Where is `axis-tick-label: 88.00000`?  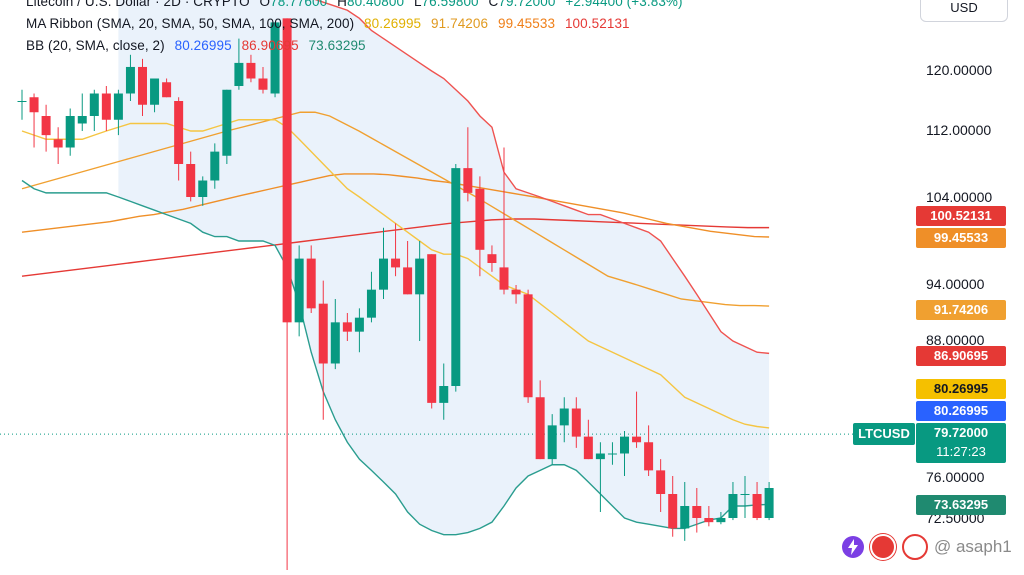
axis-tick-label: 88.00000 is located at coordinates (955, 340).